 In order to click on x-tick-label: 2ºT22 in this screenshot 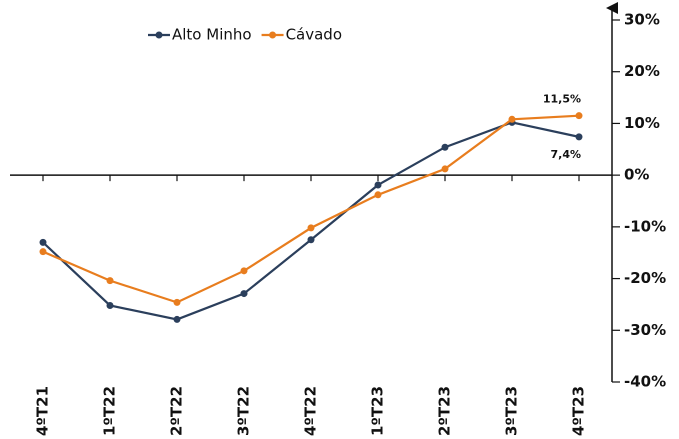, I will do `click(177, 411)`.